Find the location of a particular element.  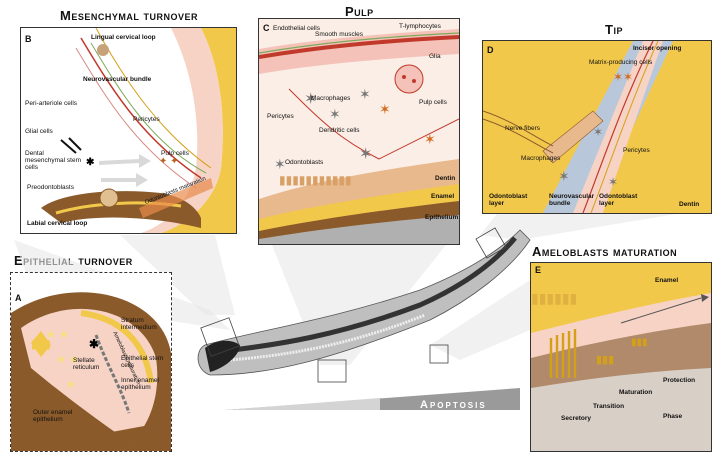

label-odontoblasts: Odontoblasts is located at coordinates (304, 162).